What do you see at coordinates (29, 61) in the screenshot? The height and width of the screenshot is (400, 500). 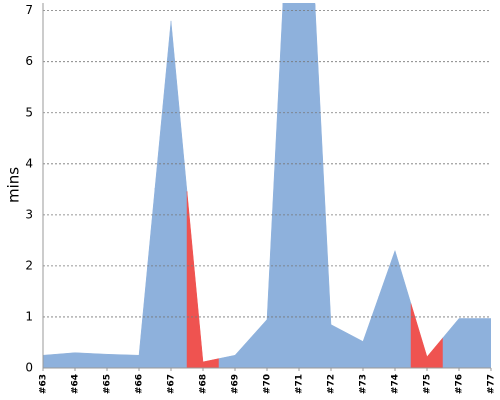 I see `y-tick-label: 6` at bounding box center [29, 61].